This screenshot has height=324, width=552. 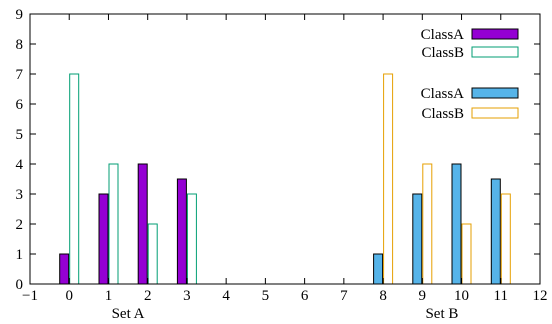 What do you see at coordinates (423, 296) in the screenshot?
I see `x-tick-label: 9` at bounding box center [423, 296].